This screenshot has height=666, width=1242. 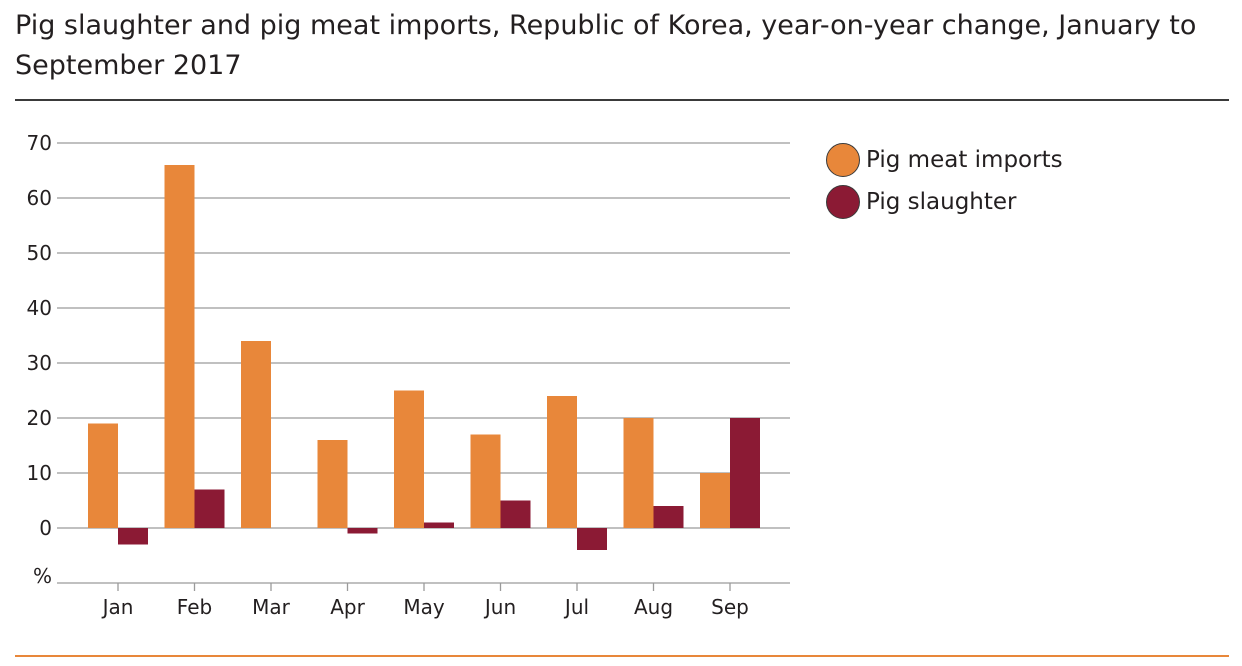 I want to click on x-tick-label: Jun, so click(x=499, y=607).